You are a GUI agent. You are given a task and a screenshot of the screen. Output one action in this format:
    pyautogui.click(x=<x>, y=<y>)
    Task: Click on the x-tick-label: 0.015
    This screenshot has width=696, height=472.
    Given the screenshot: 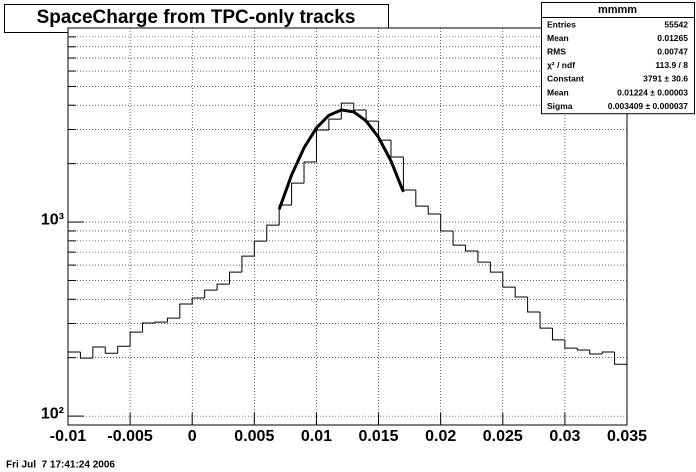 What is the action you would take?
    pyautogui.click(x=379, y=436)
    